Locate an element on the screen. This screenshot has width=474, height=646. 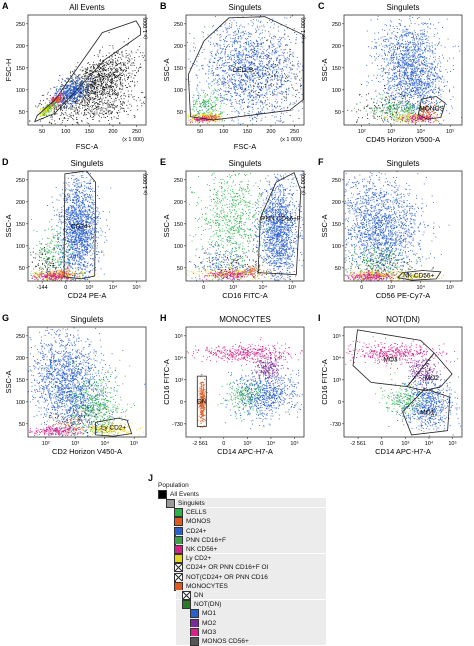
x-axis-label: CD16 FITC-A is located at coordinates (244, 295).